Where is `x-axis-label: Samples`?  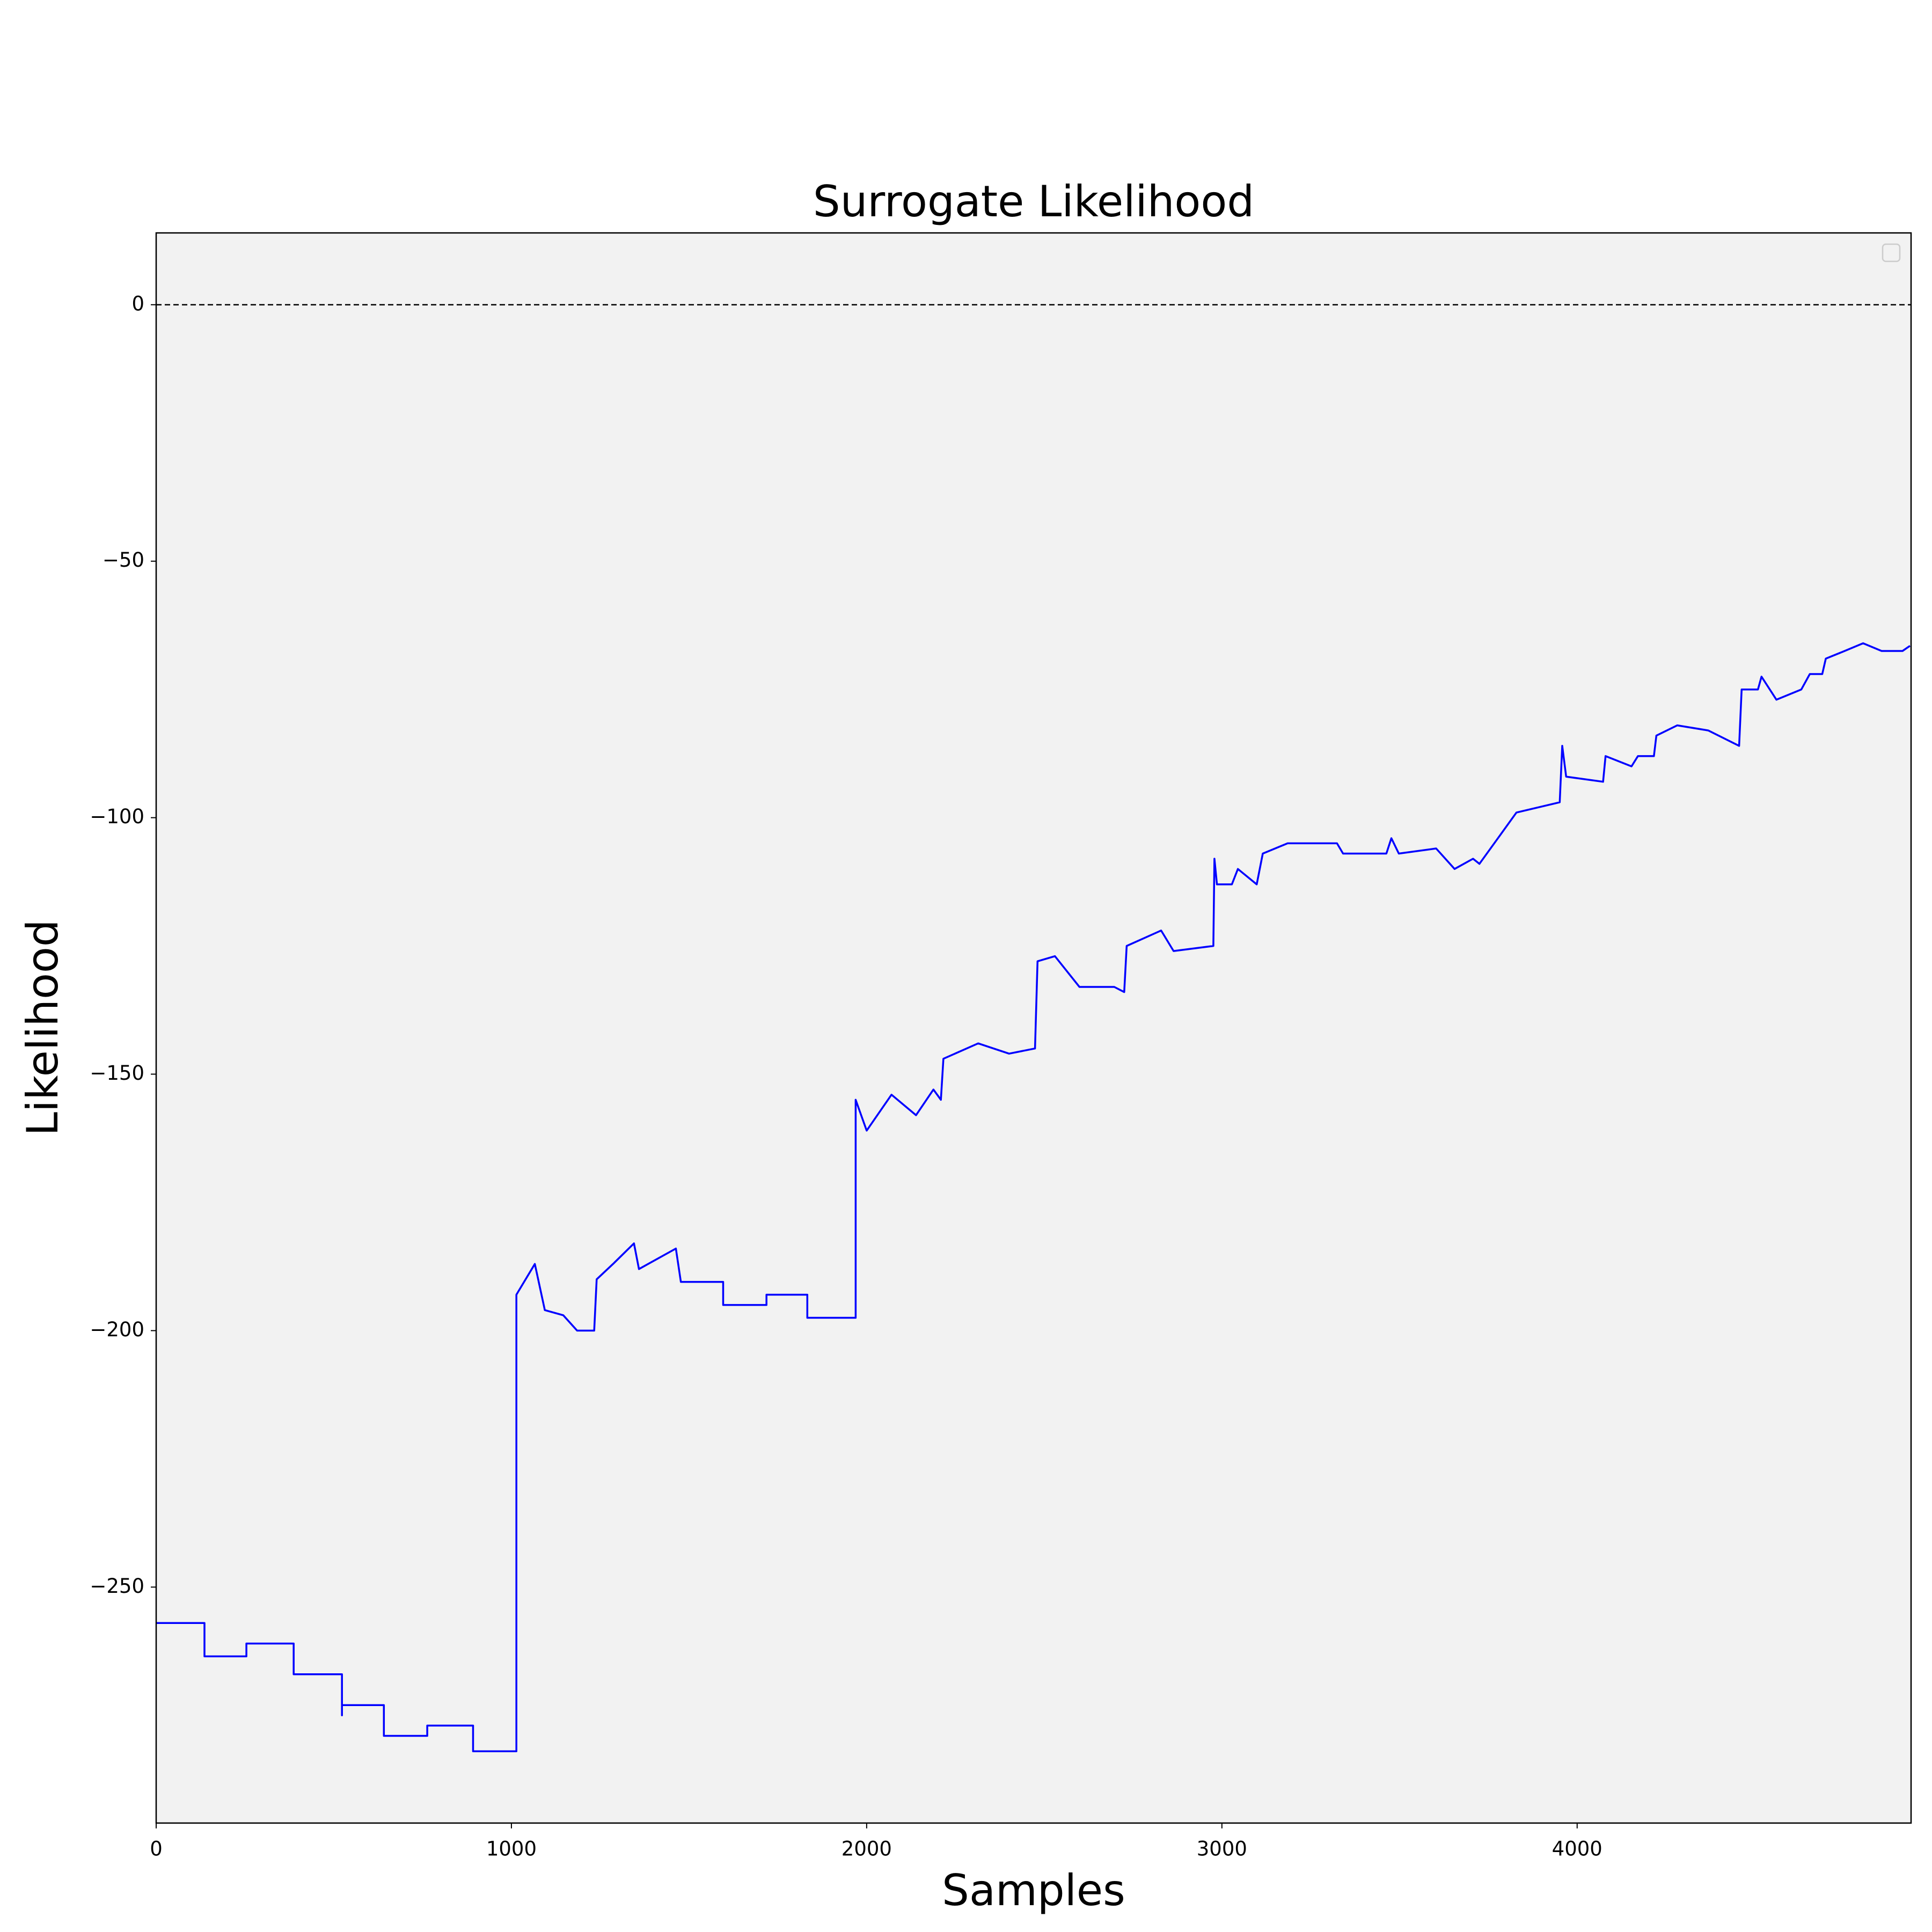 x-axis-label: Samples is located at coordinates (1033, 1890).